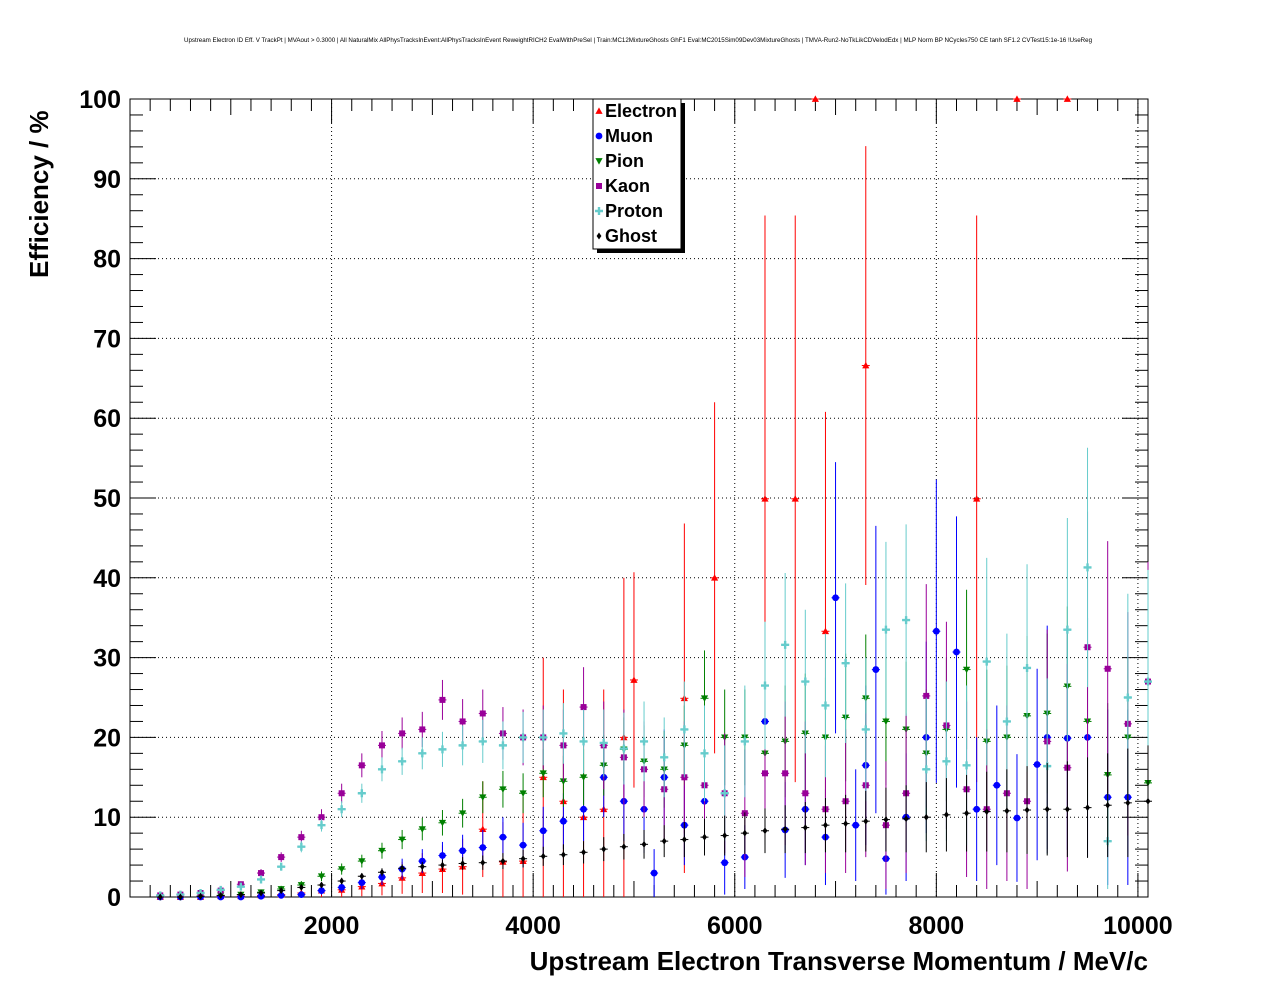 The image size is (1276, 996). What do you see at coordinates (937, 926) in the screenshot?
I see `x-tick-label: 8000` at bounding box center [937, 926].